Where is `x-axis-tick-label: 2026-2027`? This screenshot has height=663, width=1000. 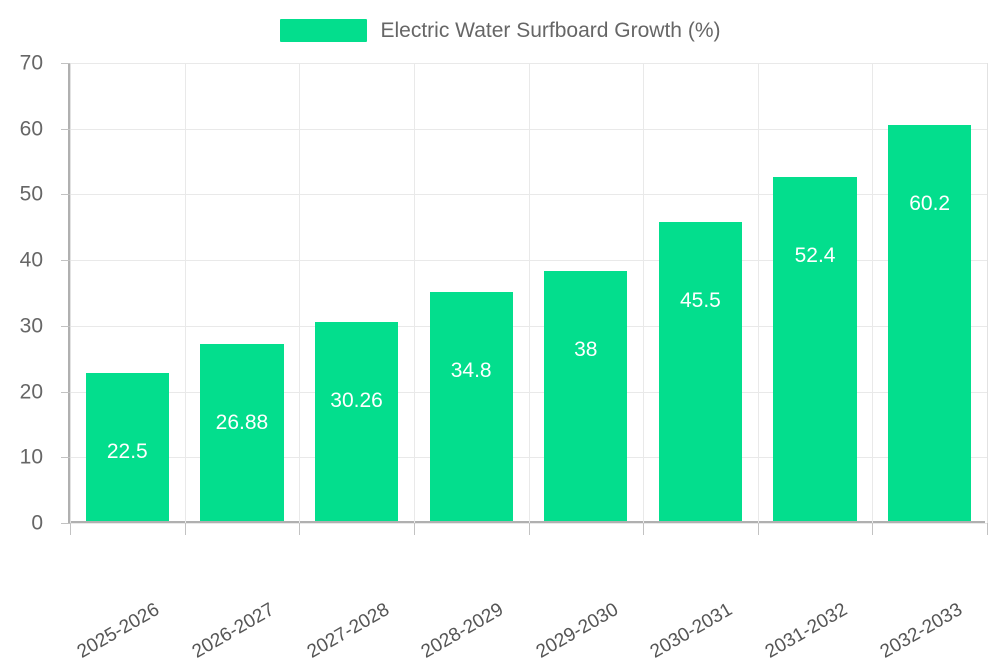 x-axis-tick-label: 2026-2027 is located at coordinates (233, 631).